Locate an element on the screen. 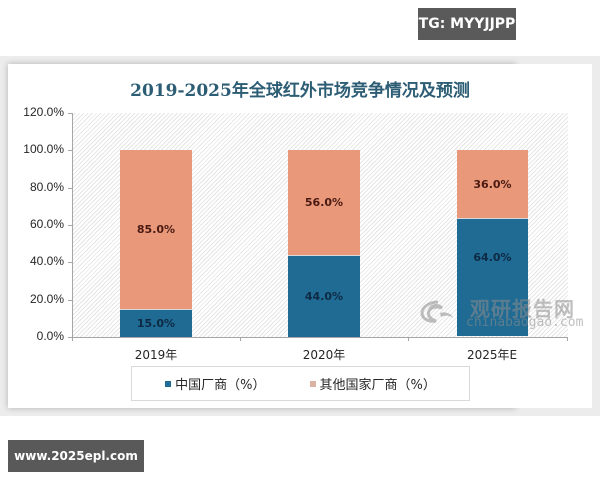  bar-label: 15.0% is located at coordinates (156, 323).